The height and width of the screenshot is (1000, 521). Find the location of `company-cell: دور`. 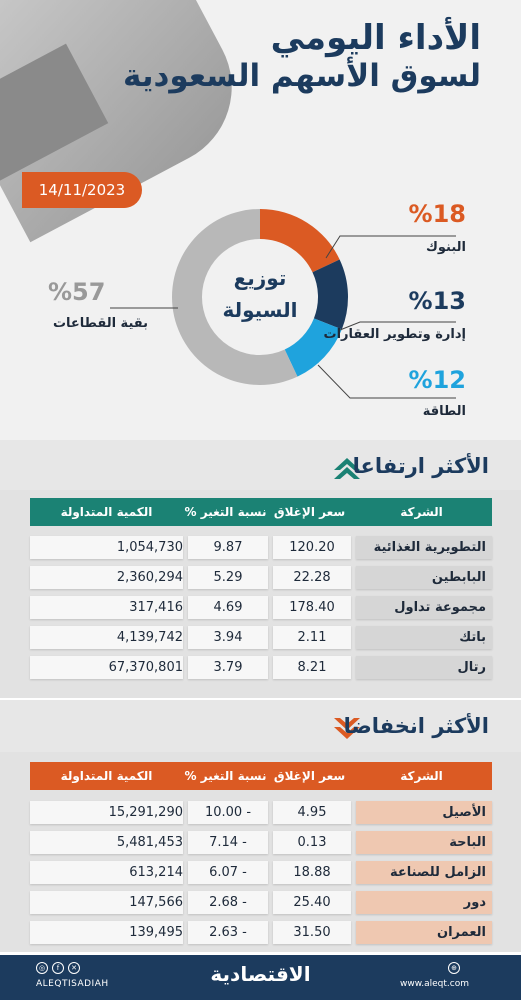

company-cell: دور is located at coordinates (424, 902).